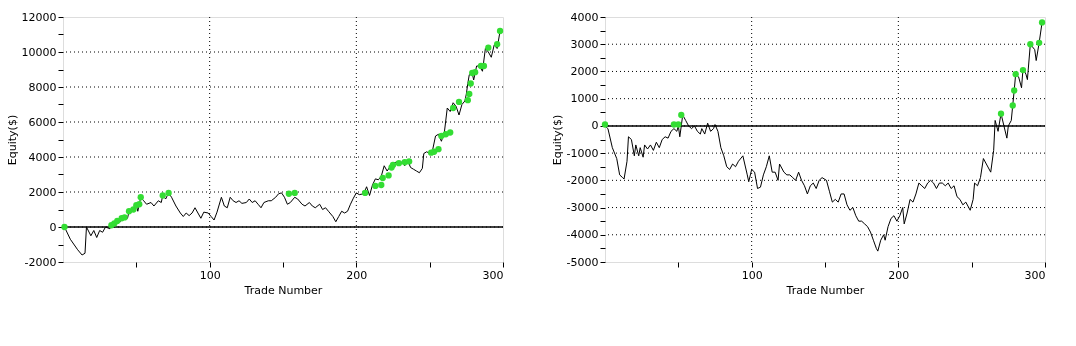 Image resolution: width=1076 pixels, height=346 pixels. Describe the element at coordinates (39, 52) in the screenshot. I see `y-tick-label: 10000` at that location.